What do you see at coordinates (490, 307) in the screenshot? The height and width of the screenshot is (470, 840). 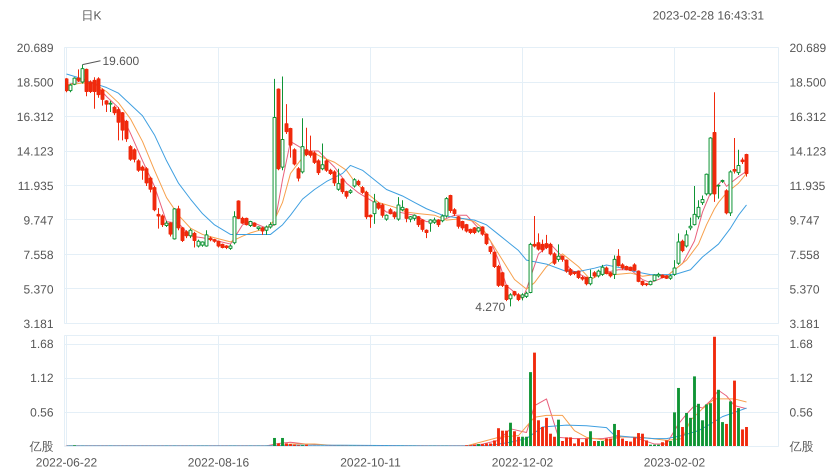 I see `annotation: 4.270` at bounding box center [490, 307].